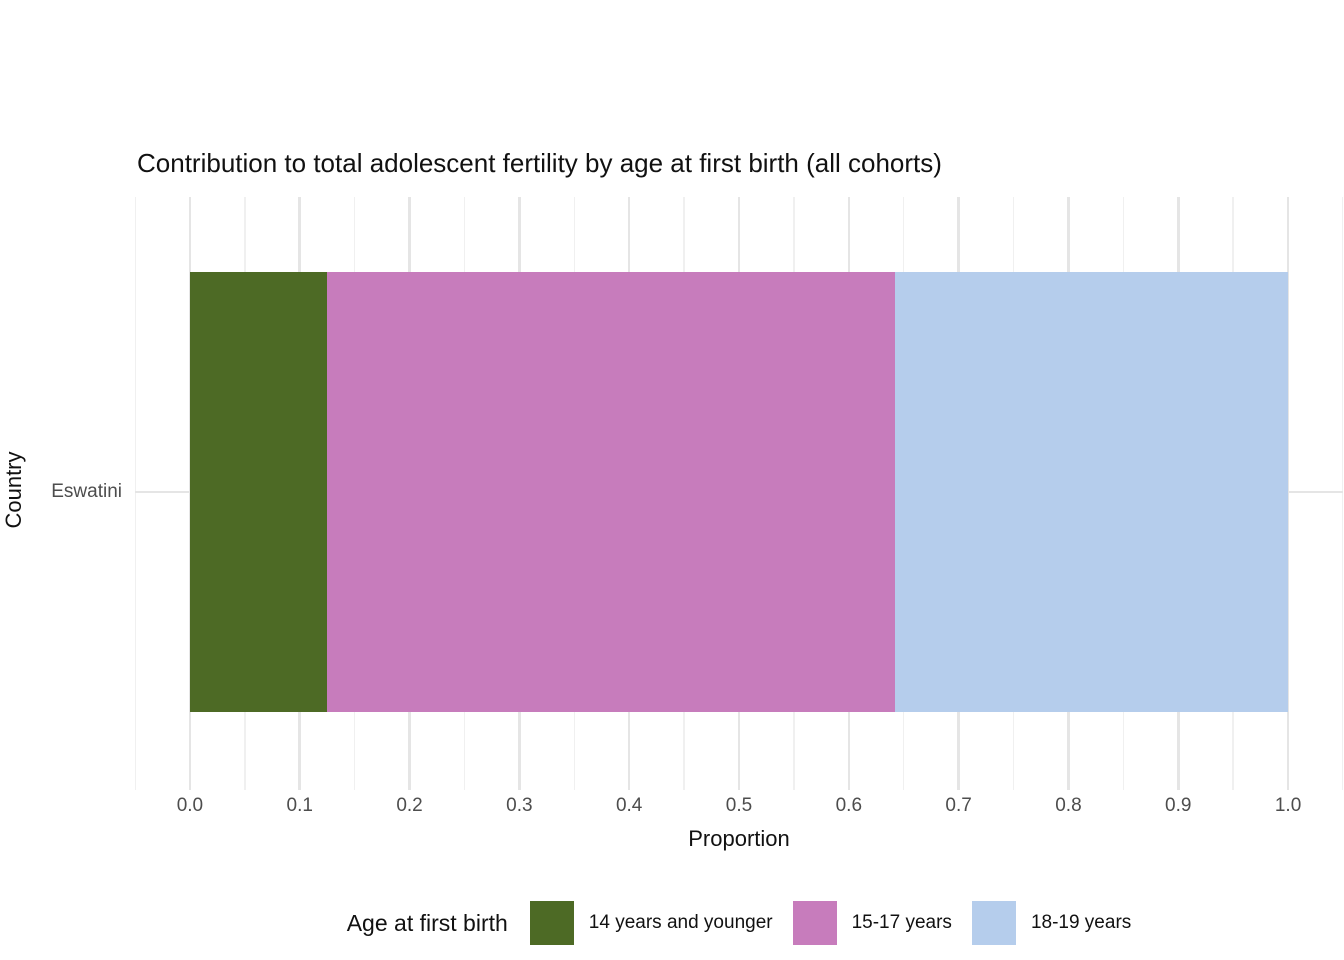  Describe the element at coordinates (739, 805) in the screenshot. I see `x-tick-label: 0.5` at that location.